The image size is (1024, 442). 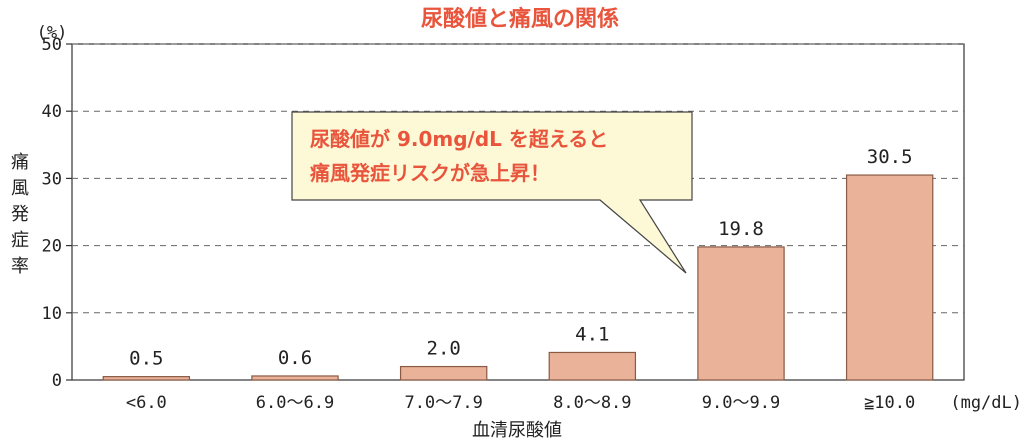 What do you see at coordinates (20, 266) in the screenshot?
I see `y-axis-label-char: 率` at bounding box center [20, 266].